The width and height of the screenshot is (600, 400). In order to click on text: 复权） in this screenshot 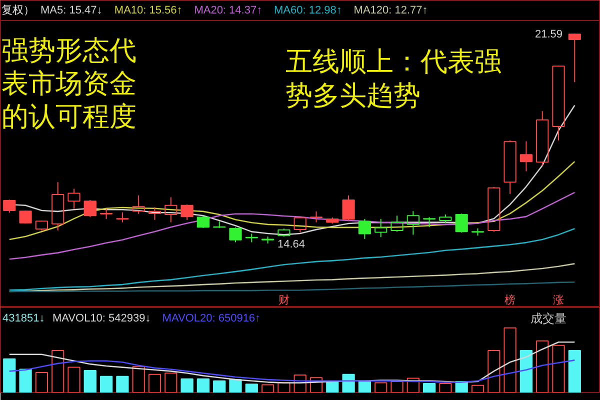, I will do `click(18, 10)`.